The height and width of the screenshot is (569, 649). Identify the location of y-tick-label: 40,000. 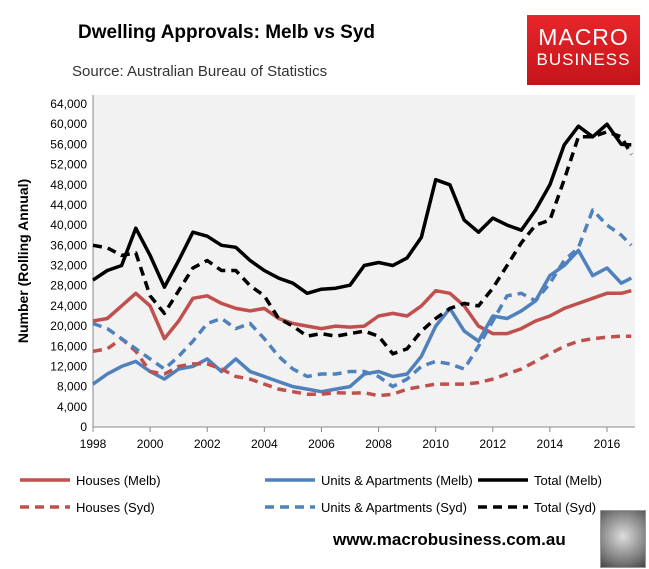
(68, 225).